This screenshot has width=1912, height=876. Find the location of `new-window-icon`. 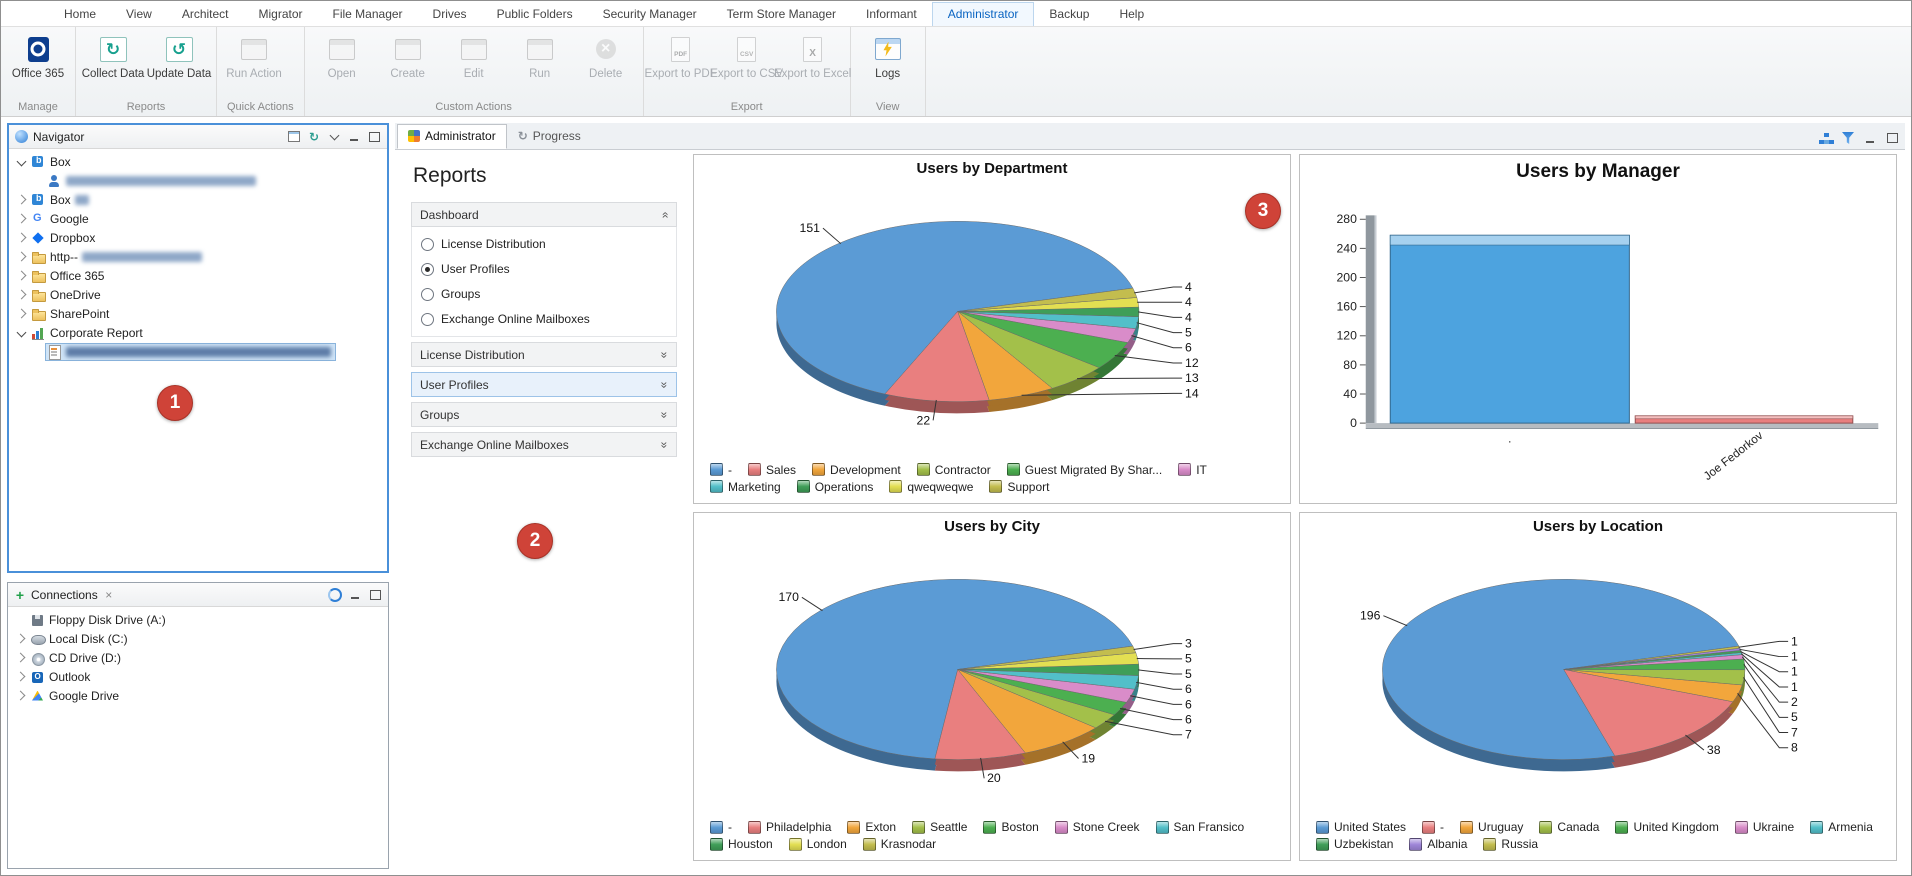

new-window-icon is located at coordinates (294, 137).